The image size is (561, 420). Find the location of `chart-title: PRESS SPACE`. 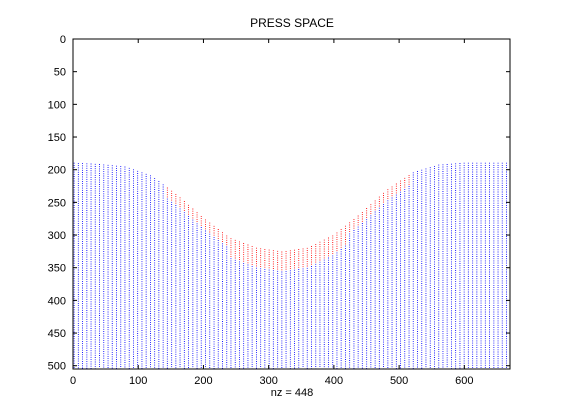

chart-title: PRESS SPACE is located at coordinates (292, 23).